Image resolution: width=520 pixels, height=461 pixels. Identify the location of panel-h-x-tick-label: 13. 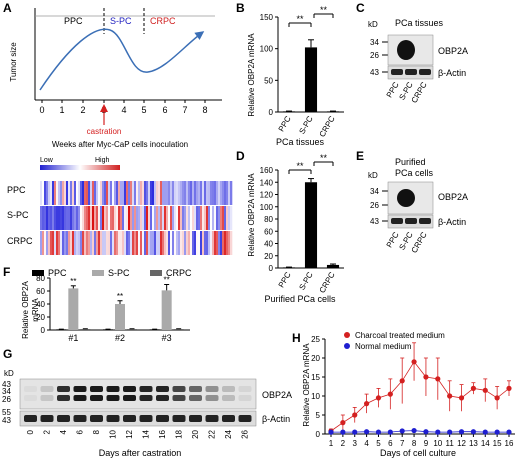
(473, 443).